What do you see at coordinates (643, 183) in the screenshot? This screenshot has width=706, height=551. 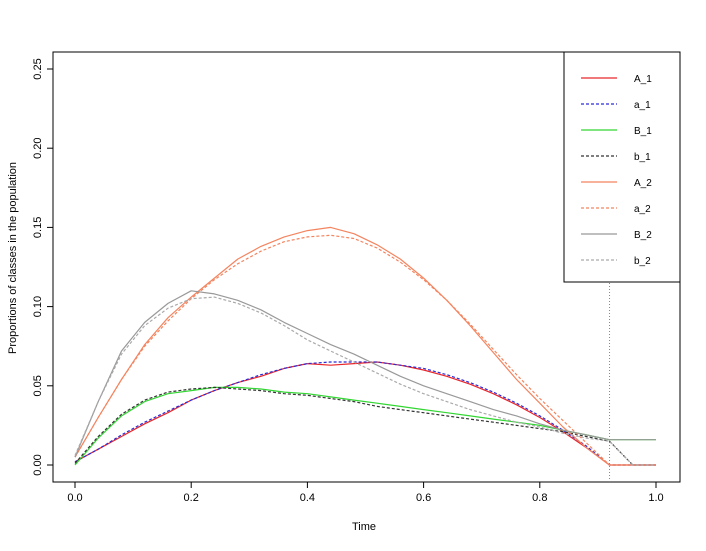 I see `legend-label-A-2: A_2` at bounding box center [643, 183].